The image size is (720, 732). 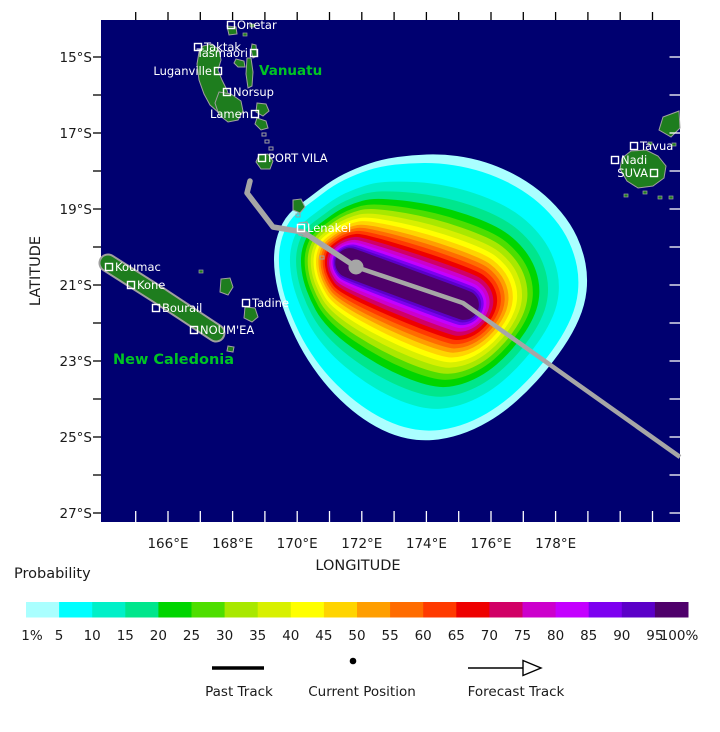 What do you see at coordinates (522, 636) in the screenshot?
I see `colorbar-tick-label: 75` at bounding box center [522, 636].